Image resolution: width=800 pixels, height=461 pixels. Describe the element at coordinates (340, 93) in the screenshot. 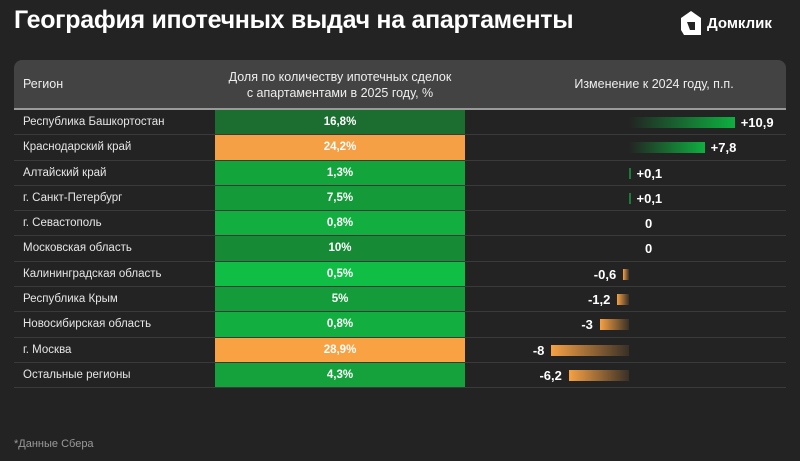

I see `header-share-line2: с апартаментами в 2025 году, %` at that location.